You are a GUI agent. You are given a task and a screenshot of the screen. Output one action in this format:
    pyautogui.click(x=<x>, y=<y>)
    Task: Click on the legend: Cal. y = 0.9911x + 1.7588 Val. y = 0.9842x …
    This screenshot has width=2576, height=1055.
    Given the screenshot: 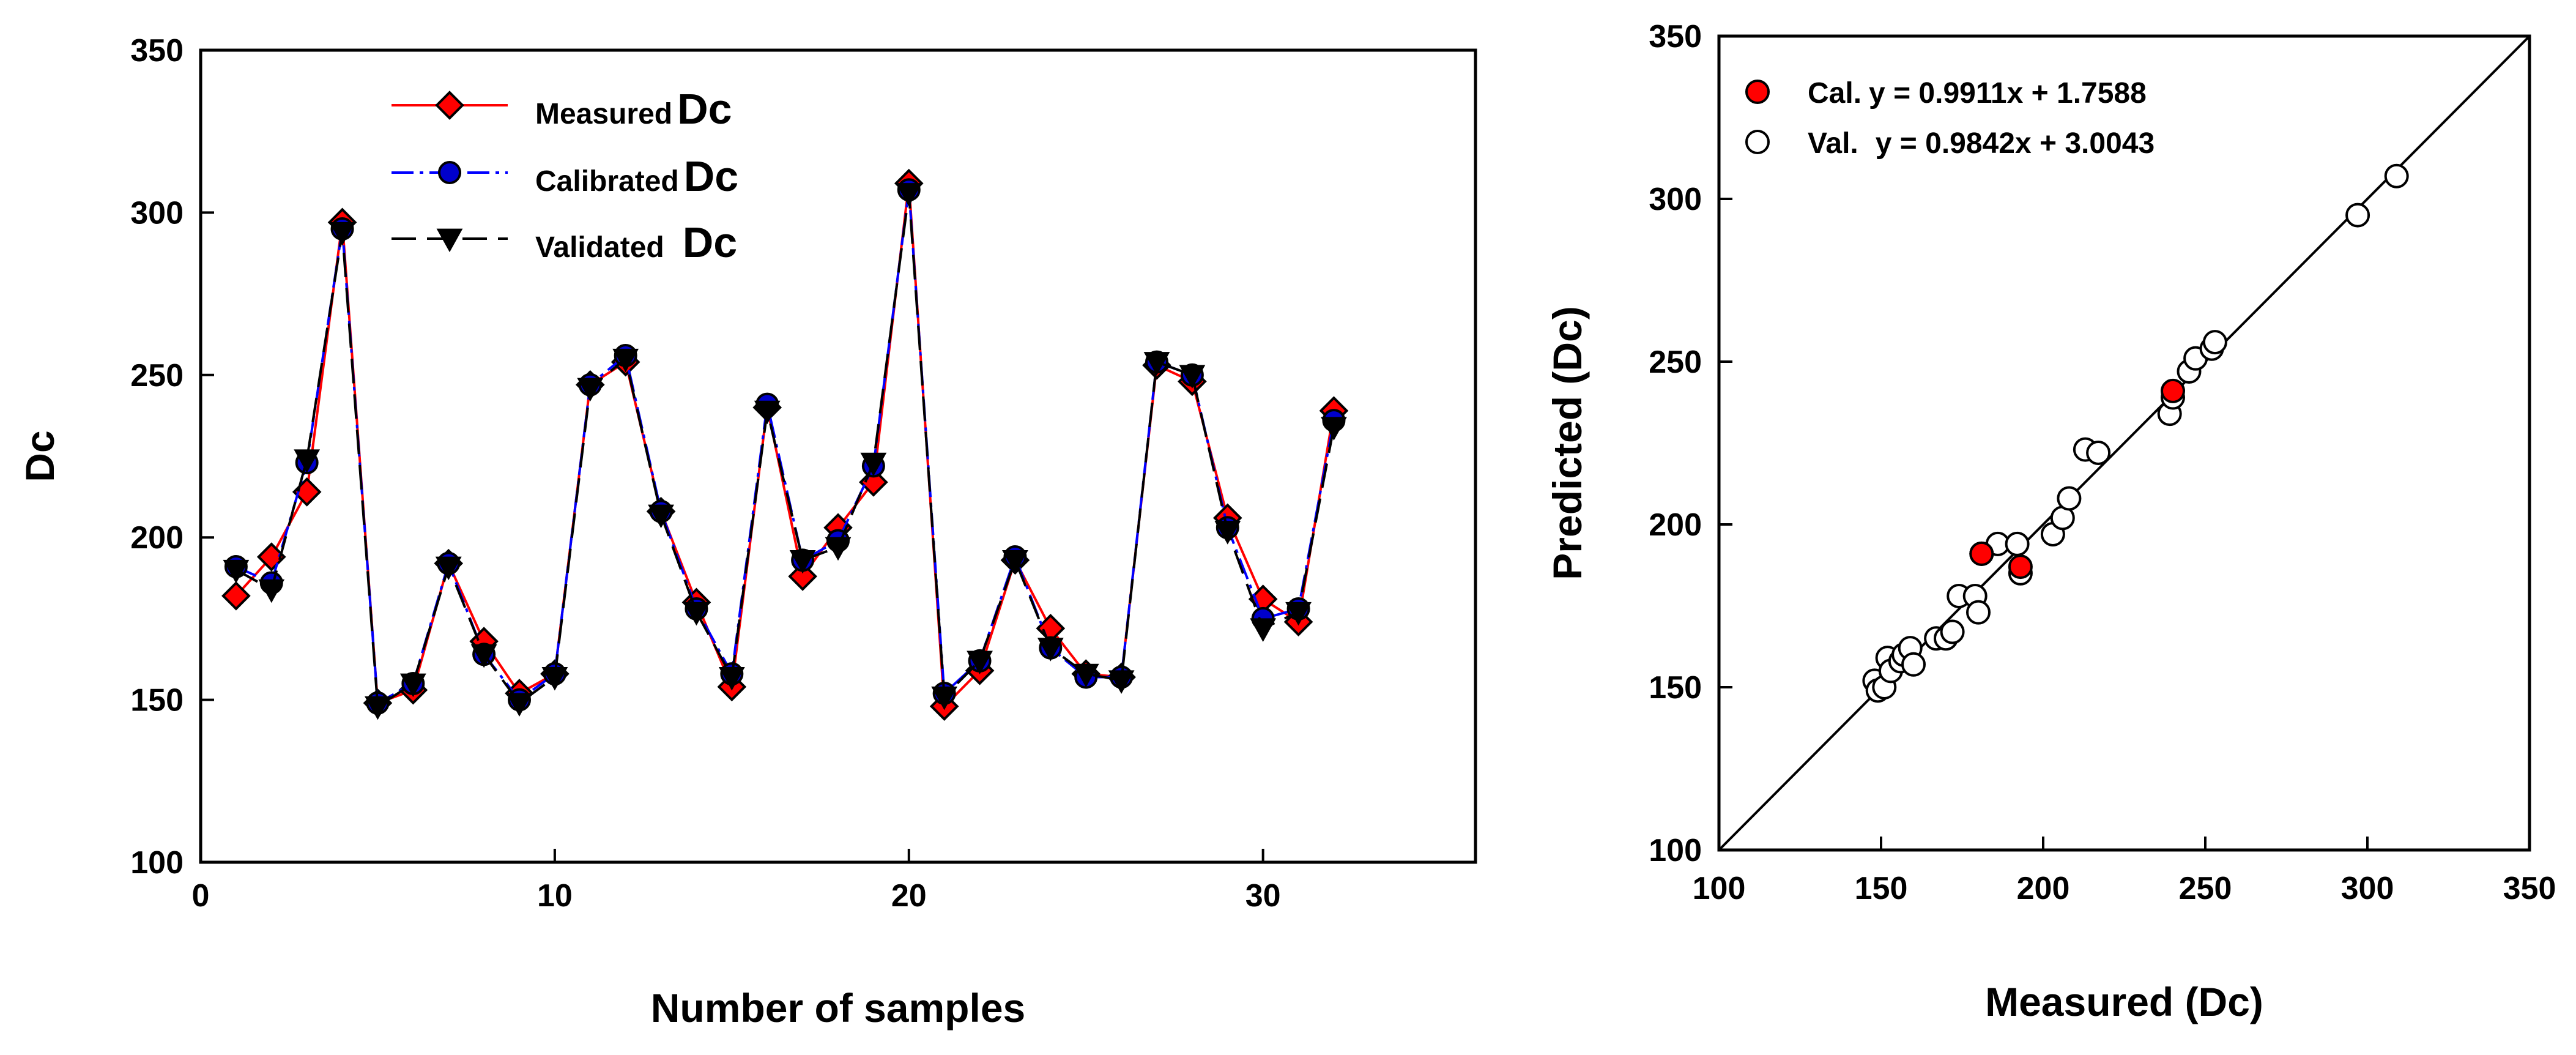 What is the action you would take?
    pyautogui.click(x=1950, y=119)
    